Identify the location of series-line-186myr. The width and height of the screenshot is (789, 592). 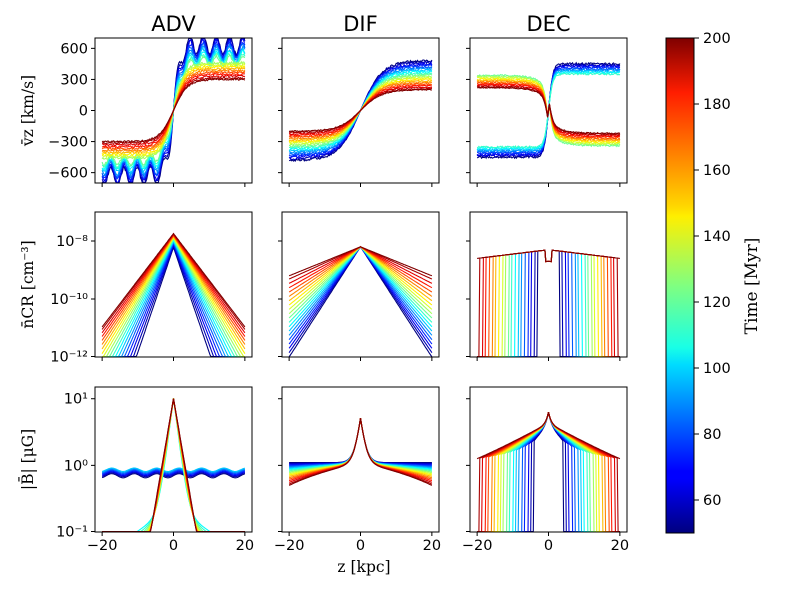
(173, 465).